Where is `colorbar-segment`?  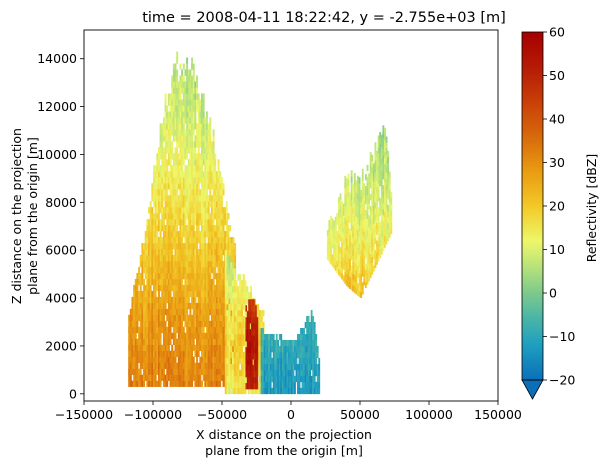
colorbar-segment is located at coordinates (532, 195).